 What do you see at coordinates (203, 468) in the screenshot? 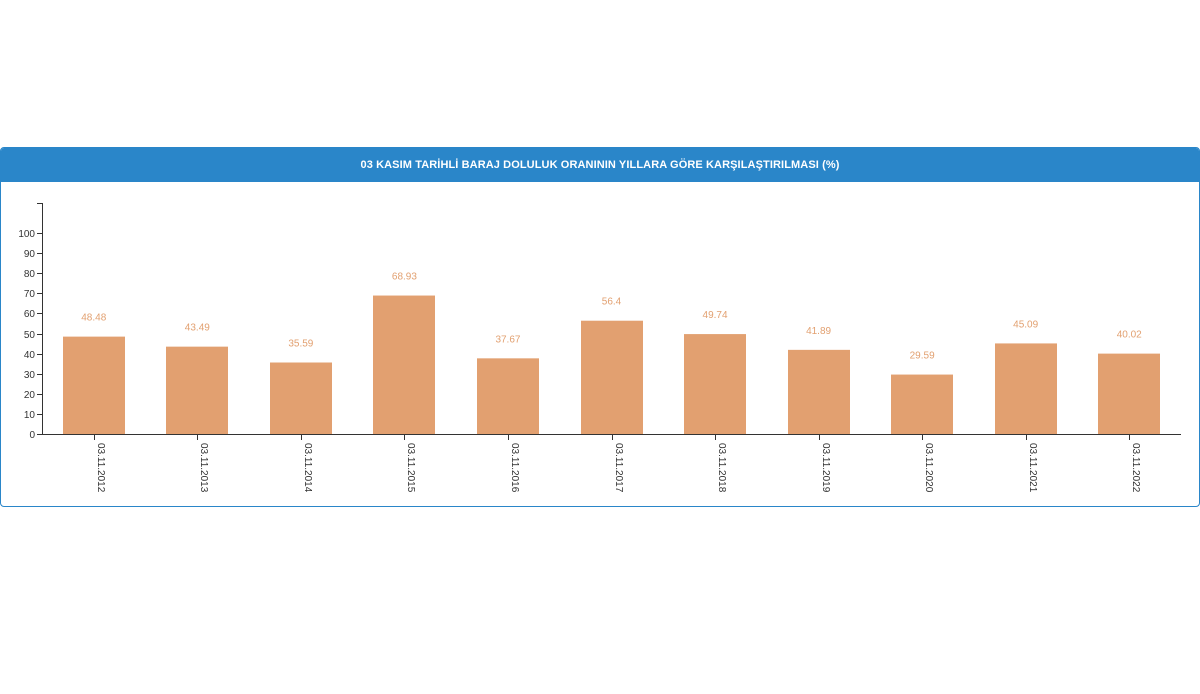
I see `x-tick-label: 03.11.2013` at bounding box center [203, 468].